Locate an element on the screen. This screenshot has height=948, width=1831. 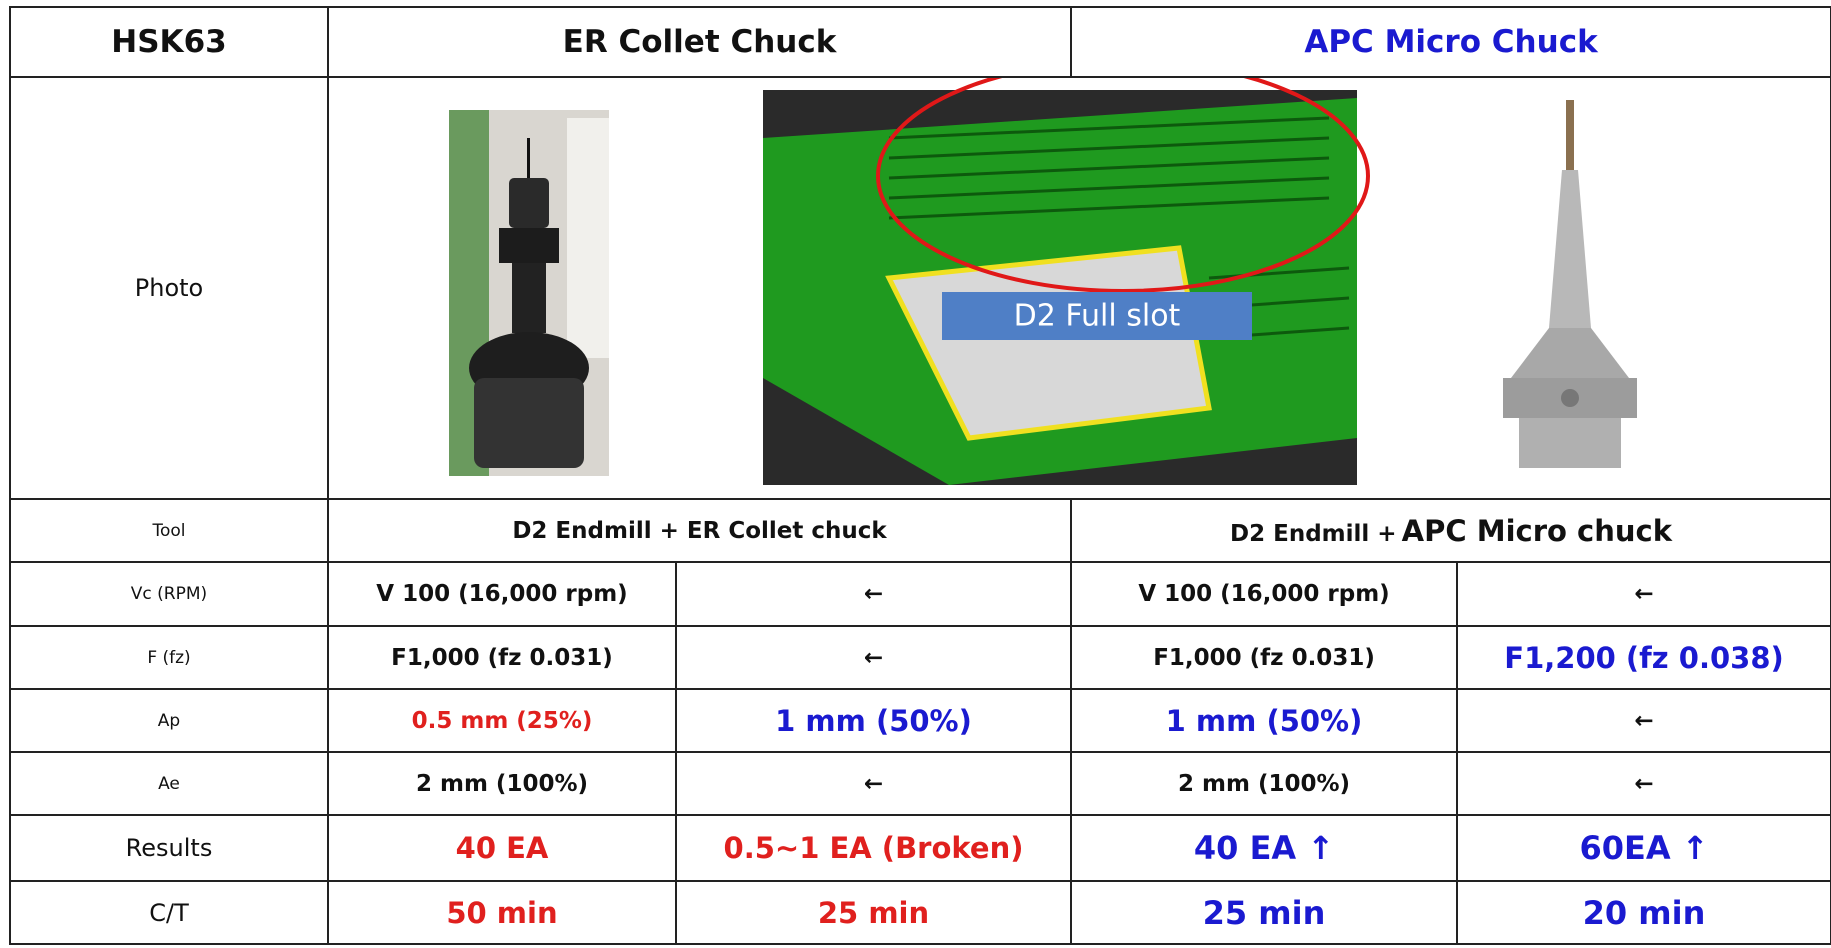
er-chuck-photo is located at coordinates (529, 293).